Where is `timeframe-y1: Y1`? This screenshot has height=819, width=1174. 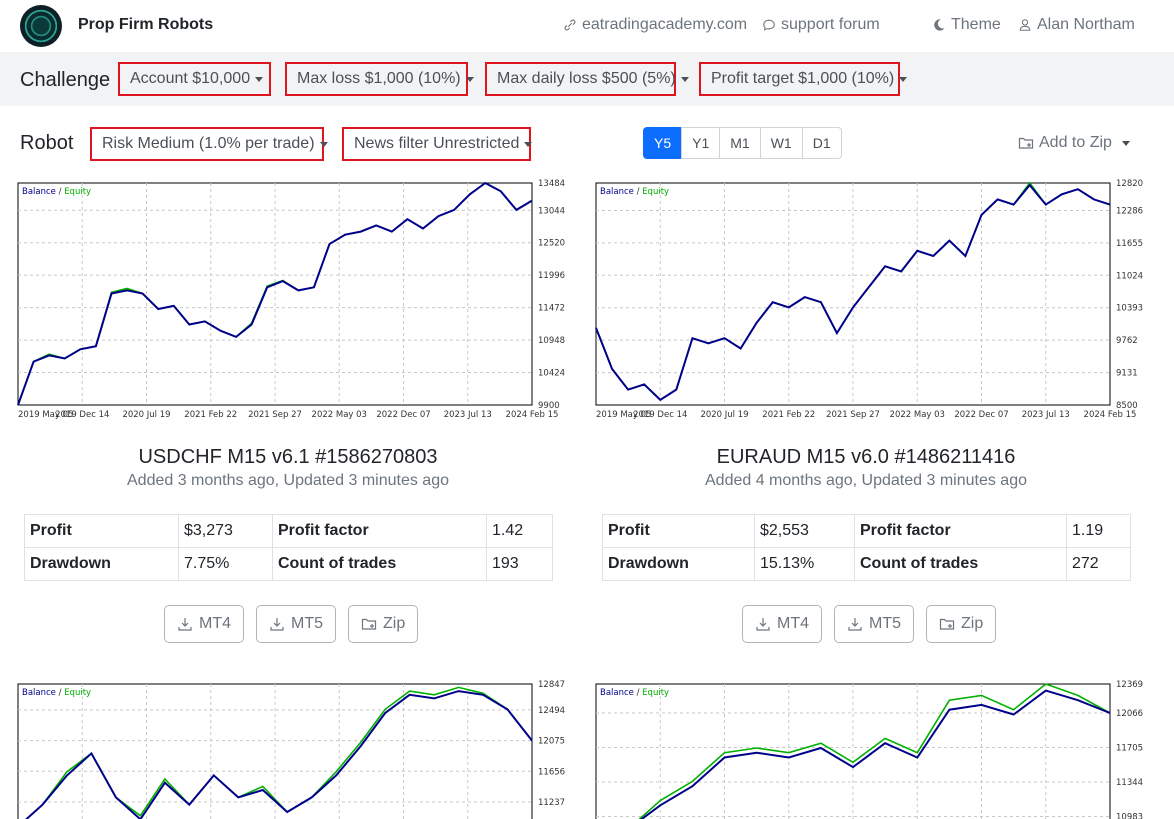 timeframe-y1: Y1 is located at coordinates (701, 143).